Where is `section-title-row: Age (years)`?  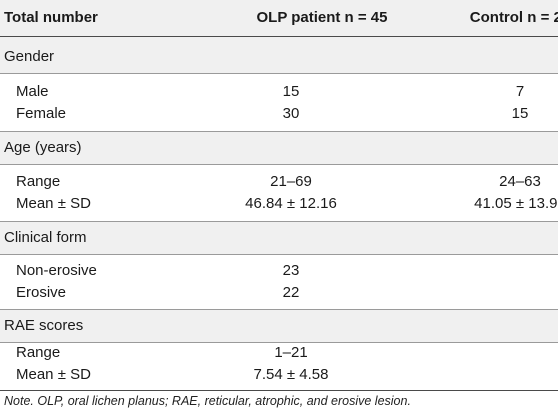 section-title-row: Age (years) is located at coordinates (279, 148).